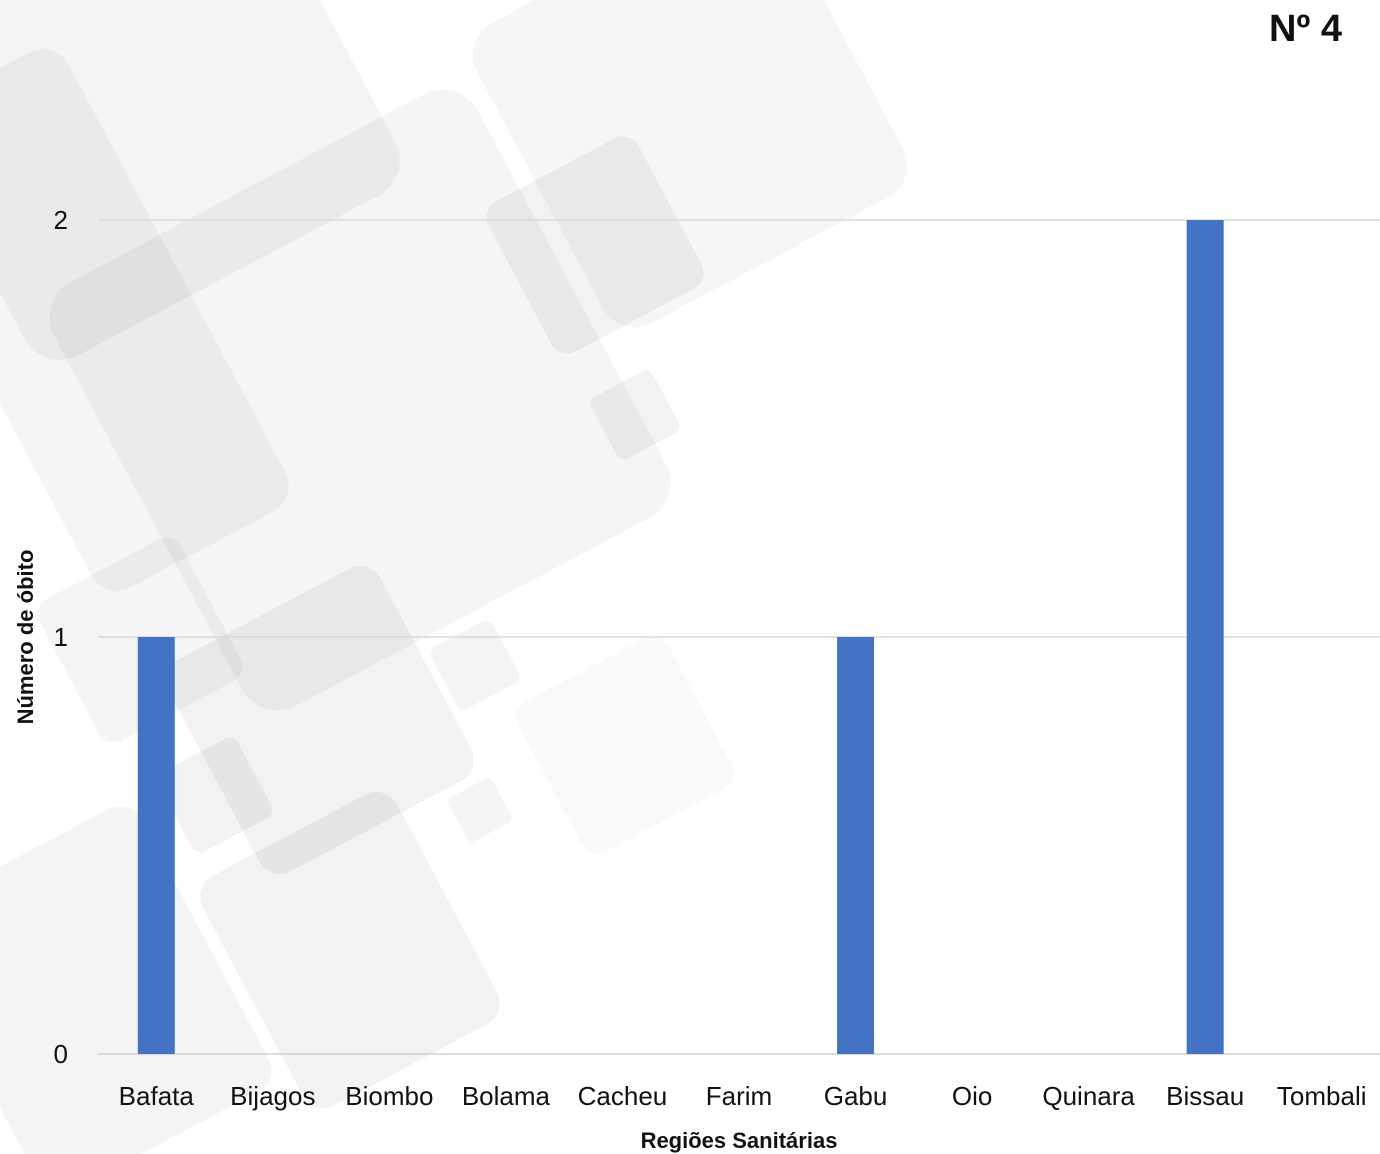 Image resolution: width=1380 pixels, height=1154 pixels. Describe the element at coordinates (856, 845) in the screenshot. I see `bar-gabu` at that location.